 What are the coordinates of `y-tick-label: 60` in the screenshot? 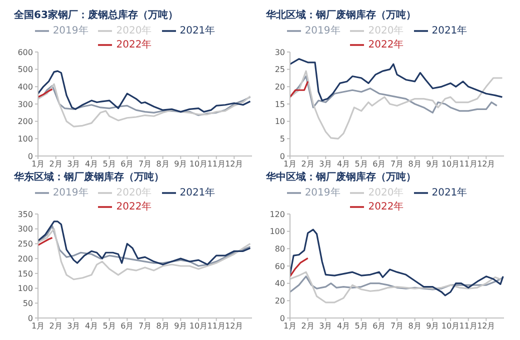 It's located at (279, 266).